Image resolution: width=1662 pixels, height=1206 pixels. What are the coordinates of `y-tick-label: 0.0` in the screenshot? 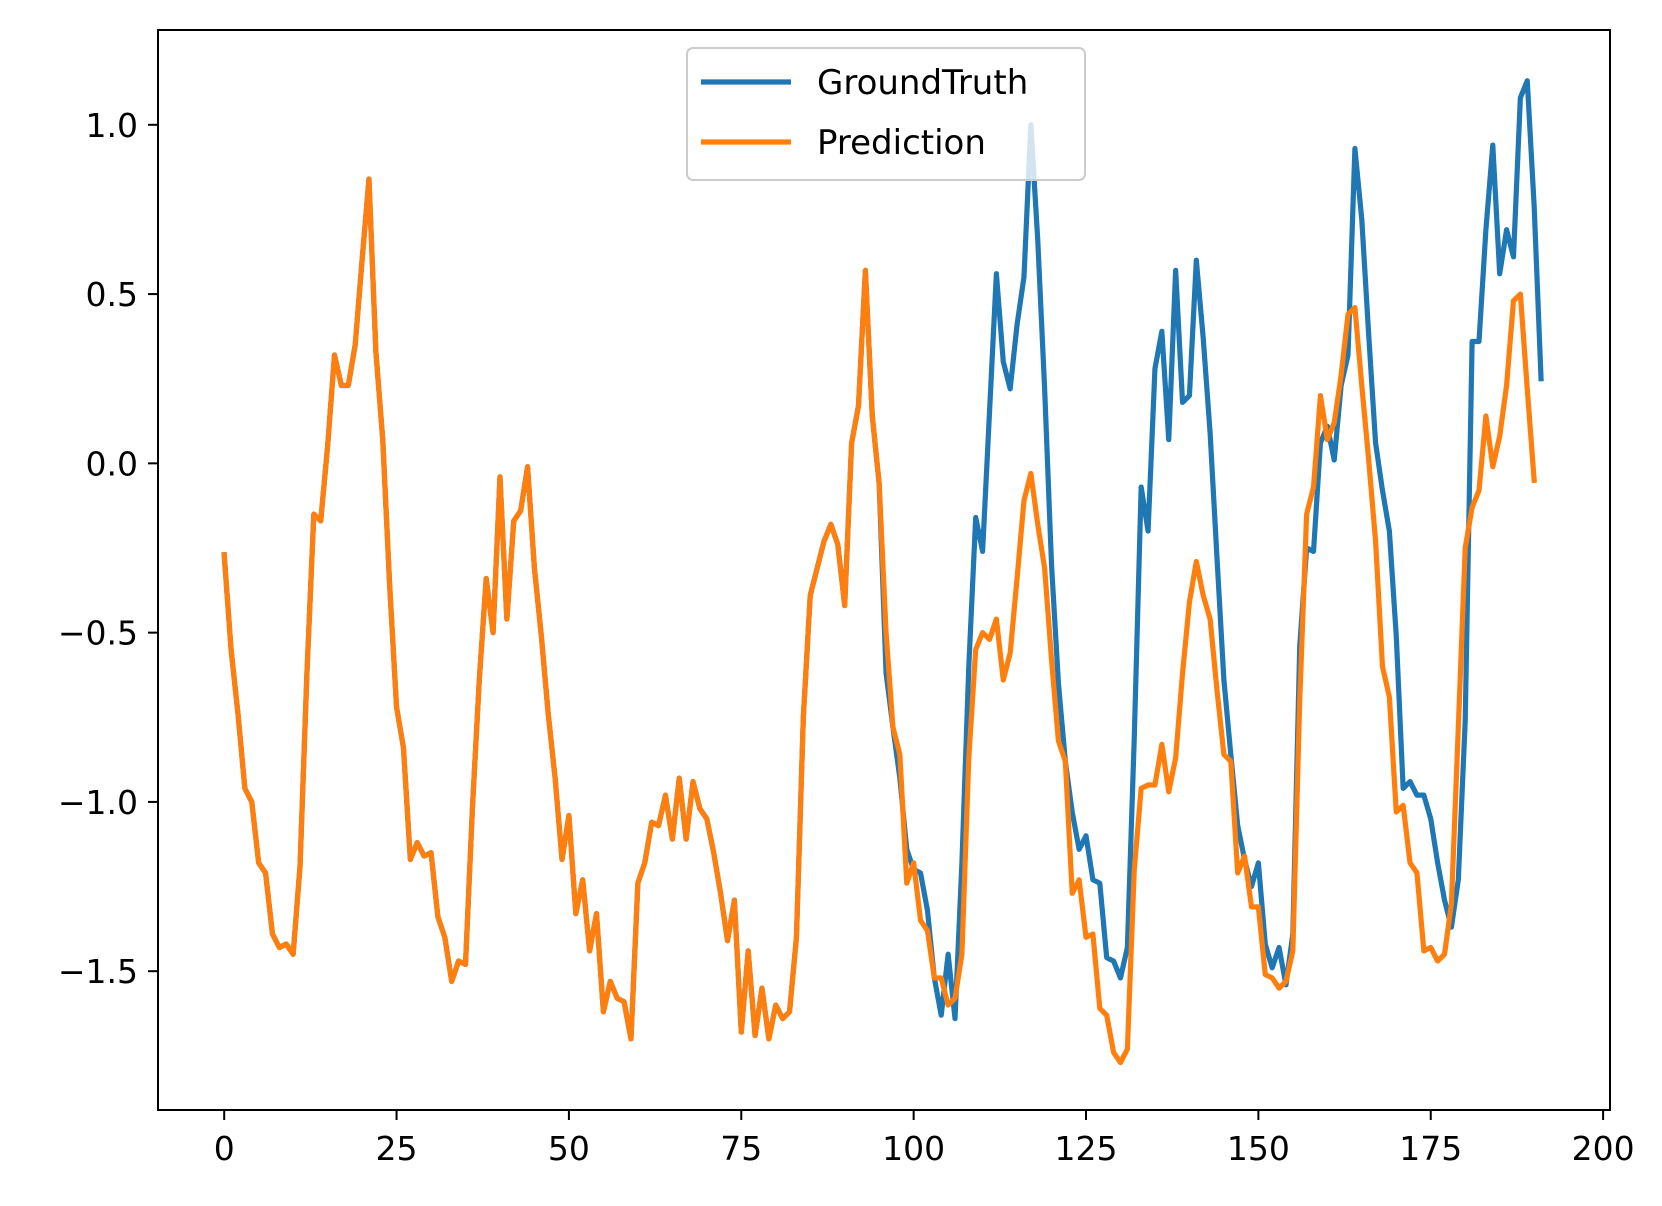 It's located at (112, 463).